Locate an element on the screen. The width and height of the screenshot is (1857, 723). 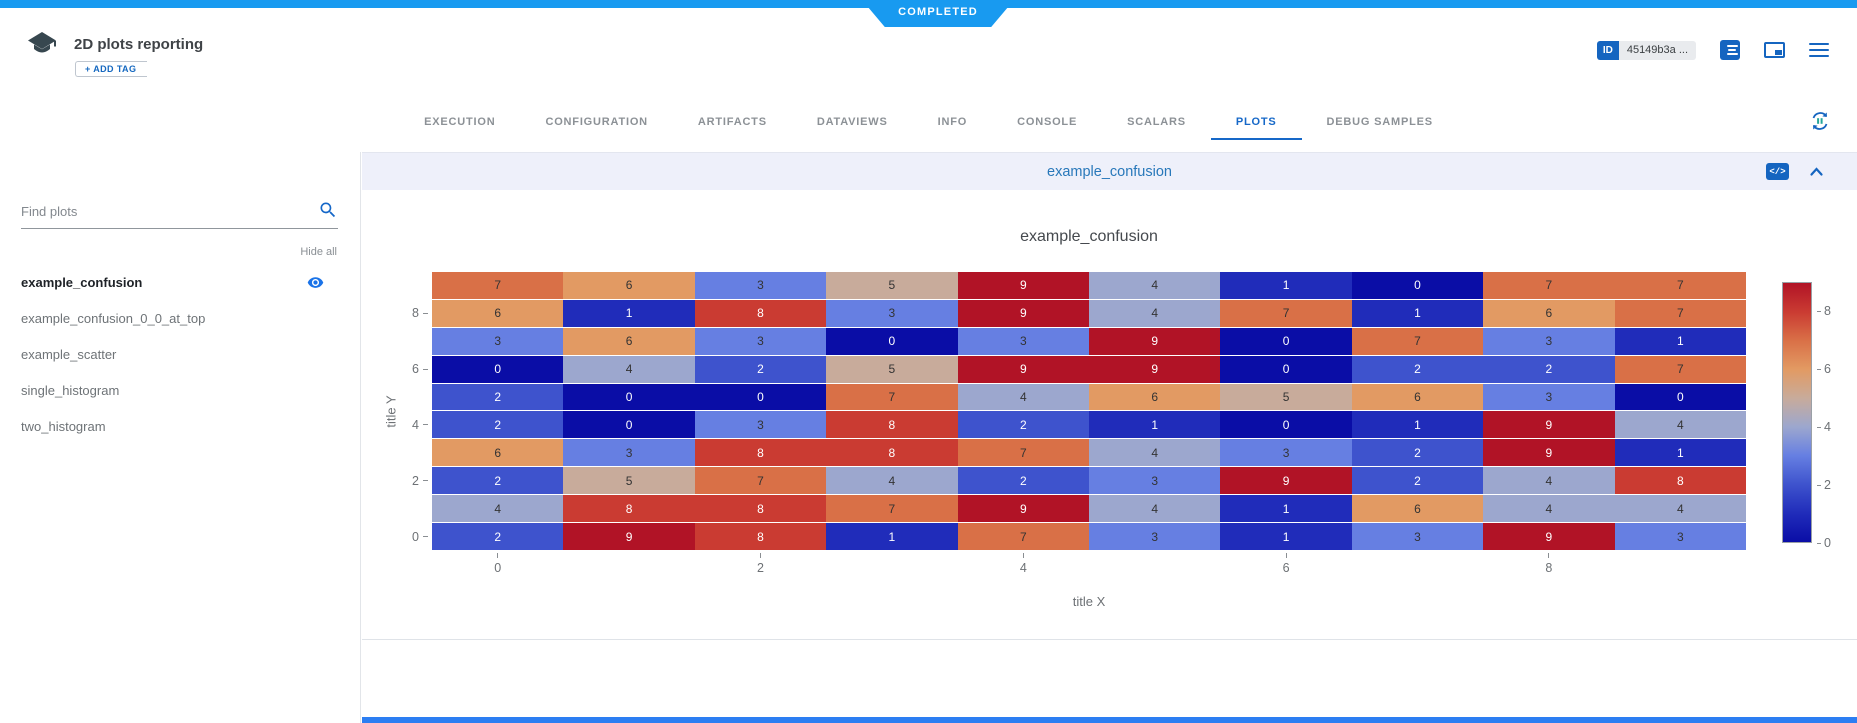
tab-execution: EXECUTION is located at coordinates (460, 122).